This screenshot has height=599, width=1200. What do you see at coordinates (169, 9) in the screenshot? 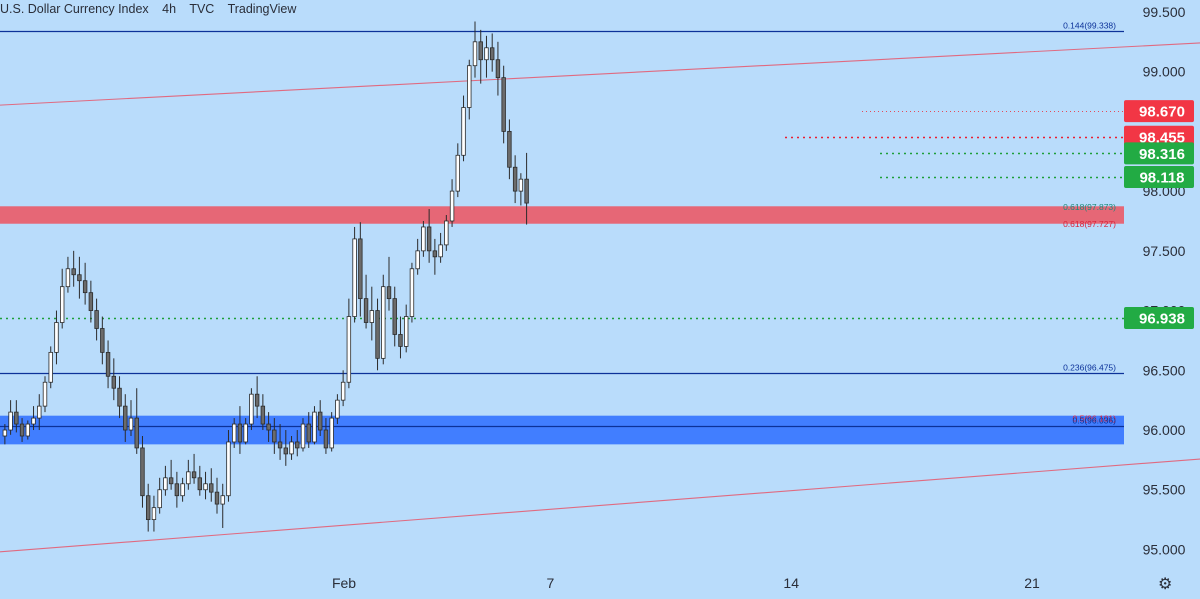
I see `interval-label: 4h` at bounding box center [169, 9].